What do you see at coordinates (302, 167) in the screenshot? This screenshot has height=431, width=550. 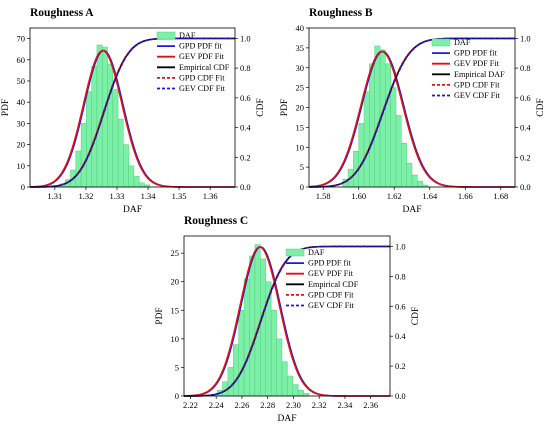 I see `y-tick-label: 5` at bounding box center [302, 167].